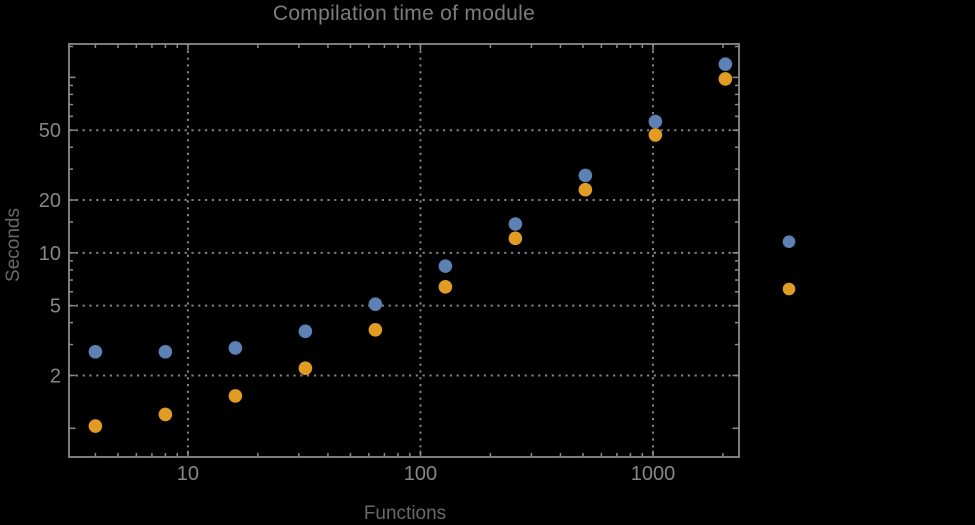  What do you see at coordinates (445, 266) in the screenshot?
I see `data-point-series-1-x128` at bounding box center [445, 266].